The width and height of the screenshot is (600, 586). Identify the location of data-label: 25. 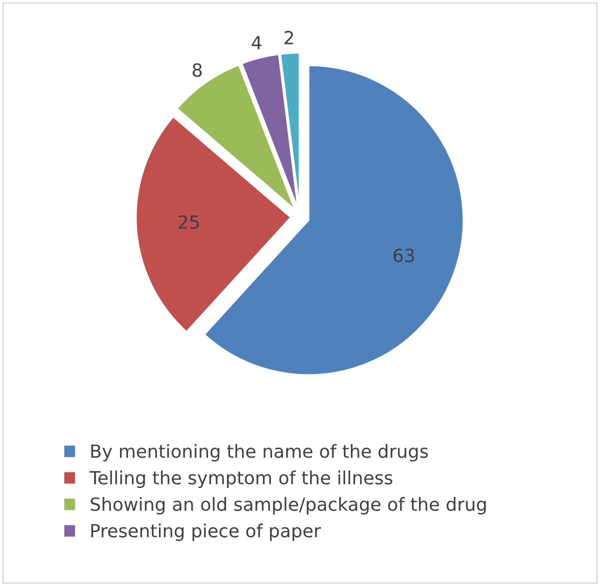
(188, 222).